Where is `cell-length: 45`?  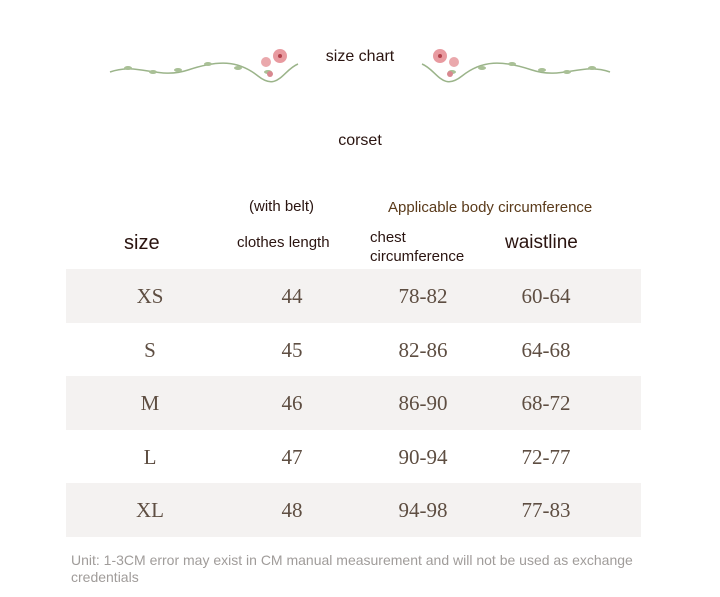 cell-length: 45 is located at coordinates (292, 350).